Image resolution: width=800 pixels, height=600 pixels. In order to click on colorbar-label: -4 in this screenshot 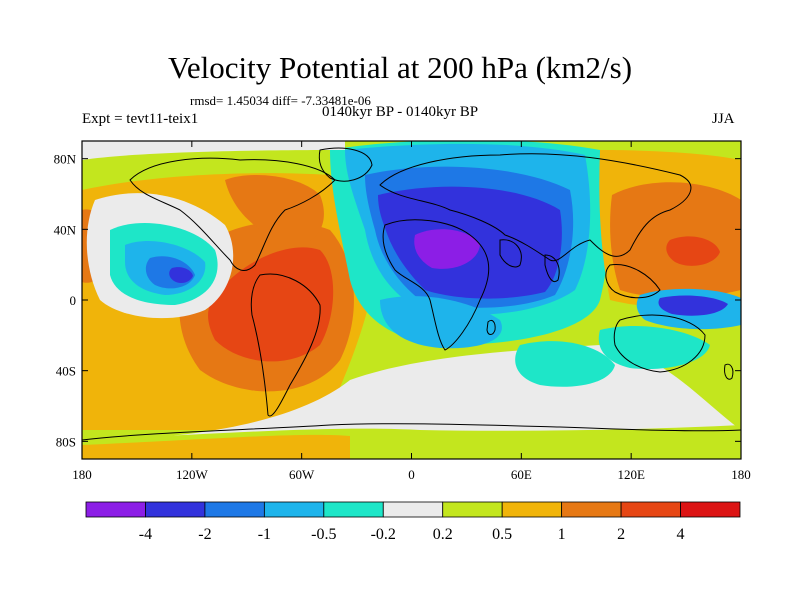, I will do `click(145, 534)`.